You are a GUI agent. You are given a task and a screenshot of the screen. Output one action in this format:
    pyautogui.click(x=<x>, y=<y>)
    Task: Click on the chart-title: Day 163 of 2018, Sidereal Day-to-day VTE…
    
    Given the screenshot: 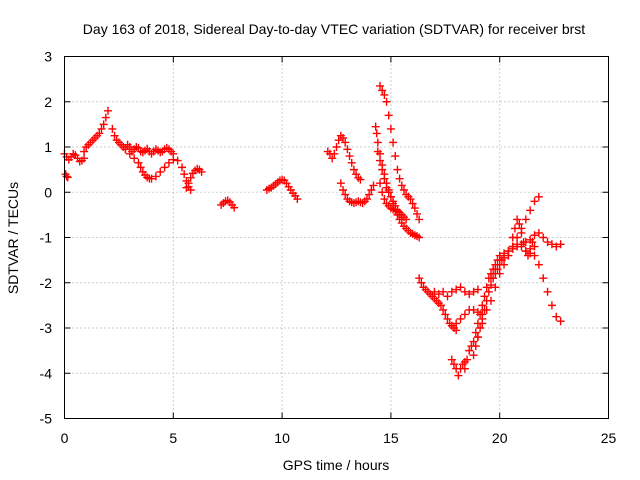 What is the action you would take?
    pyautogui.click(x=334, y=29)
    